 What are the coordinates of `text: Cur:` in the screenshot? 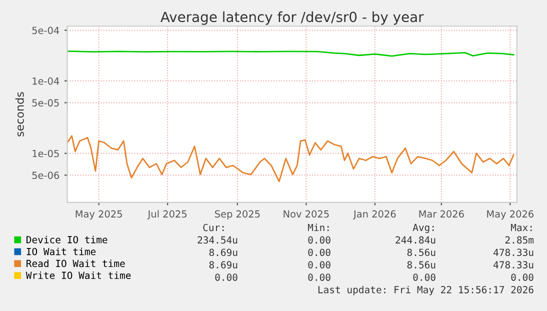 It's located at (213, 228).